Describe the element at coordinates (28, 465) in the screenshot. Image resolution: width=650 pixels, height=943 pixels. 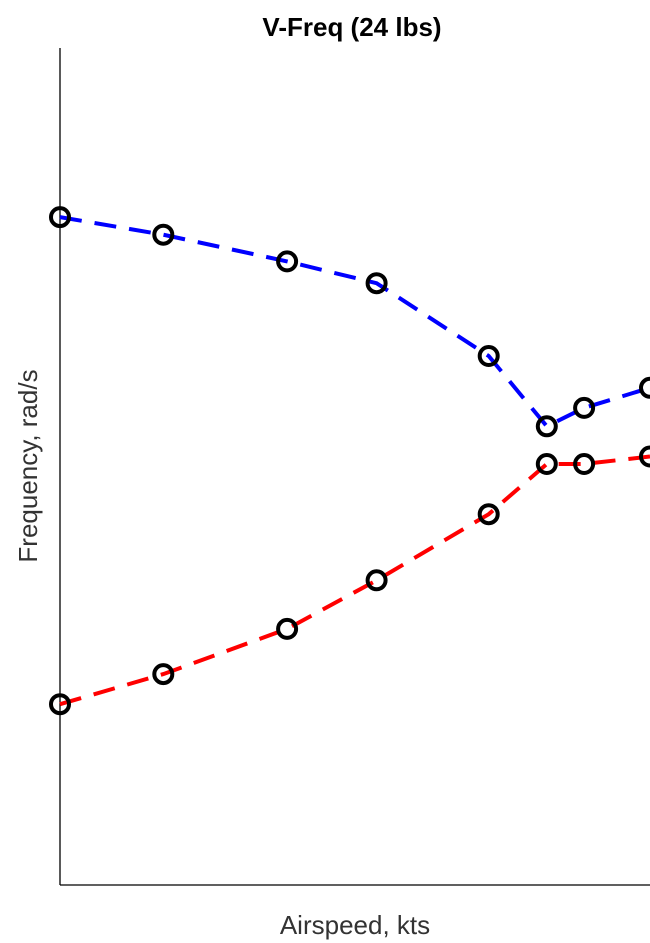
I see `y-axis-label: Frequency, rad/s` at that location.